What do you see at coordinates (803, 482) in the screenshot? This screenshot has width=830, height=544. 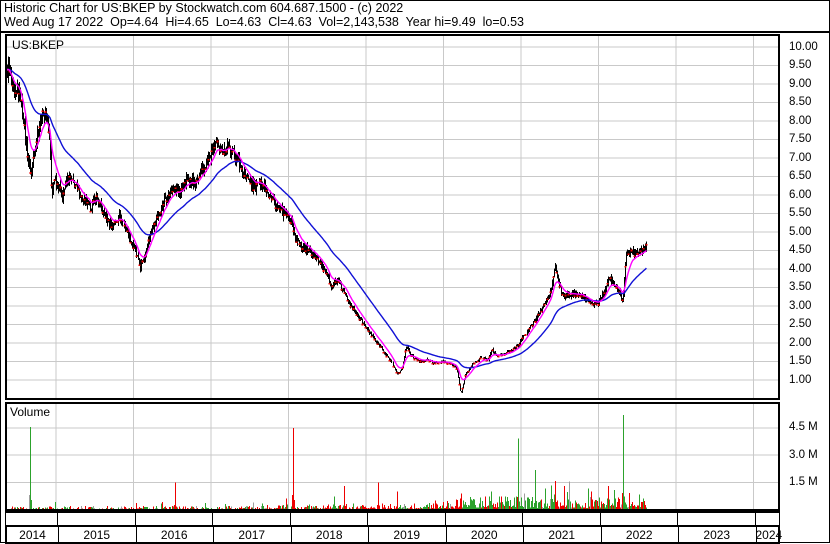 I see `volume-axis-label: 1.5 M` at bounding box center [803, 482].